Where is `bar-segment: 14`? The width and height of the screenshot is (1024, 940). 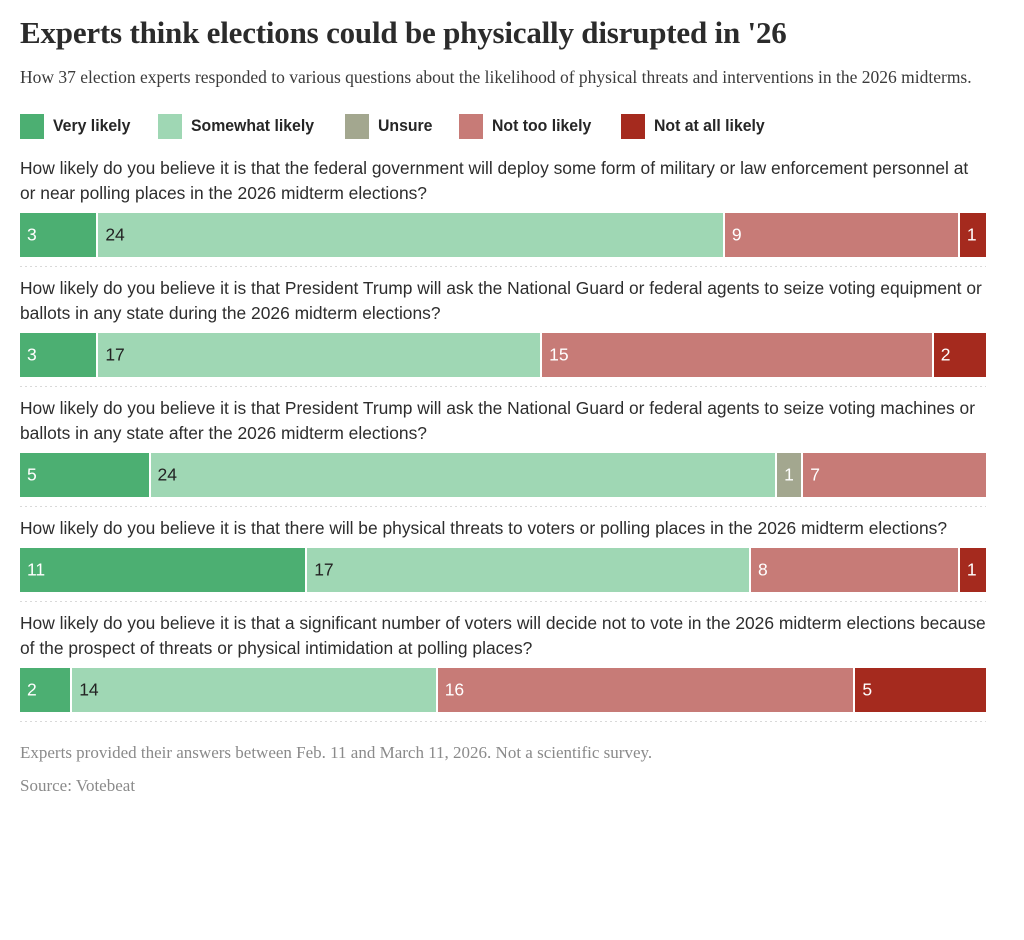 bar-segment: 14 is located at coordinates (255, 690).